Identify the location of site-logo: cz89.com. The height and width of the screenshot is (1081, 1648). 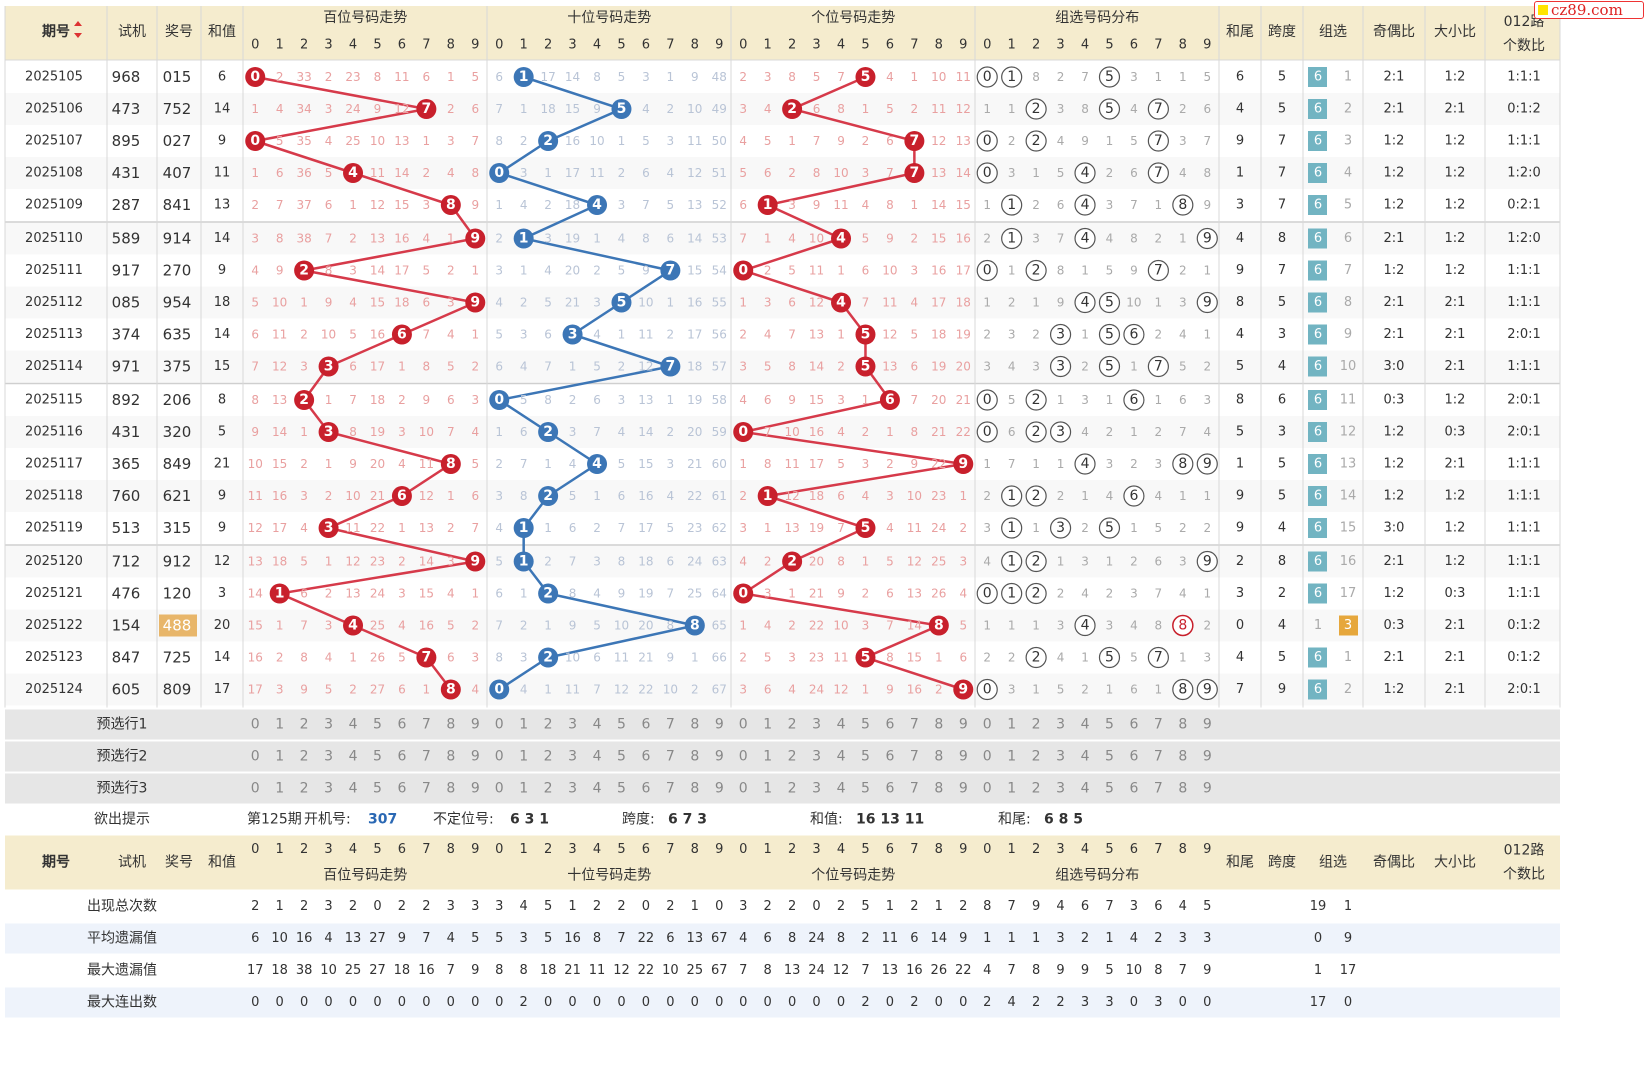
(1589, 10).